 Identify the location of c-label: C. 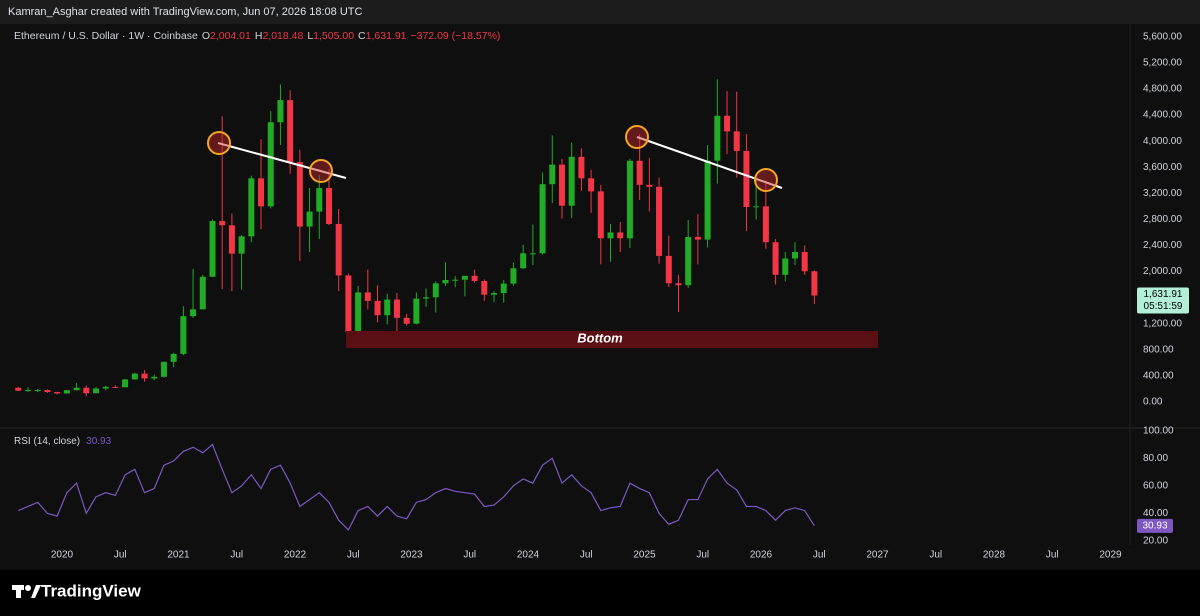
(362, 36).